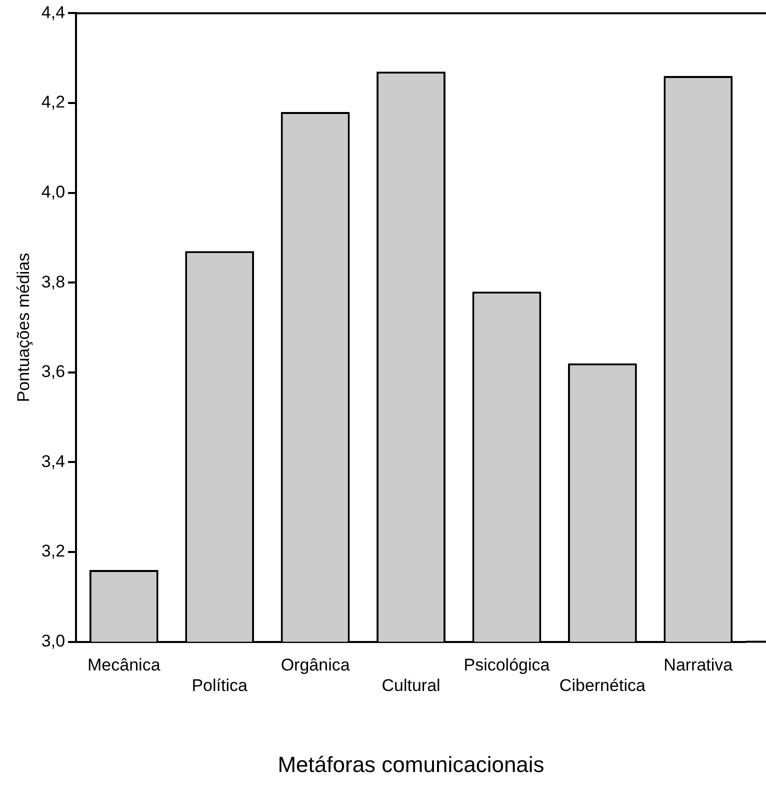 The height and width of the screenshot is (803, 766). I want to click on x-axis-title: Metáforas comunicacionais, so click(411, 764).